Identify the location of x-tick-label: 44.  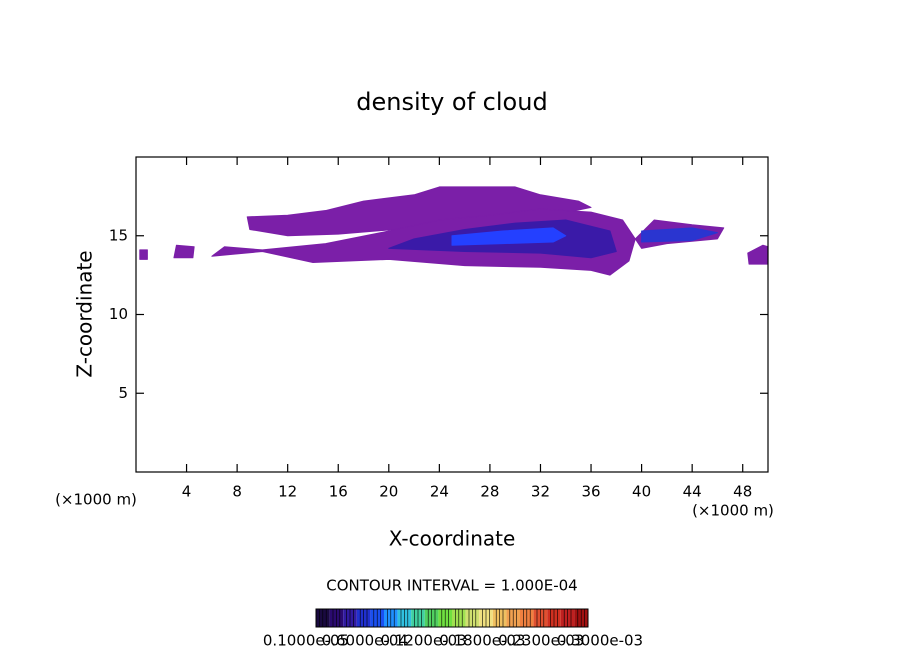
(692, 492).